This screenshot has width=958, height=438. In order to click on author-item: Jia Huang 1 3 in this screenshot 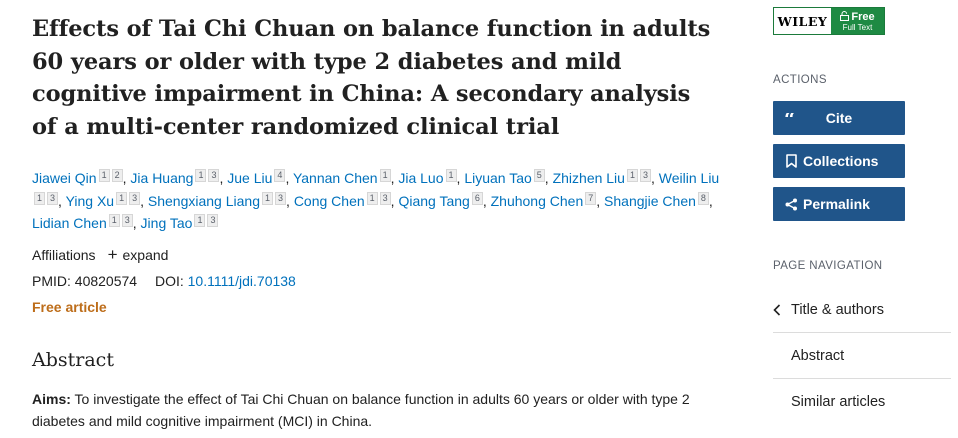, I will do `click(175, 177)`.